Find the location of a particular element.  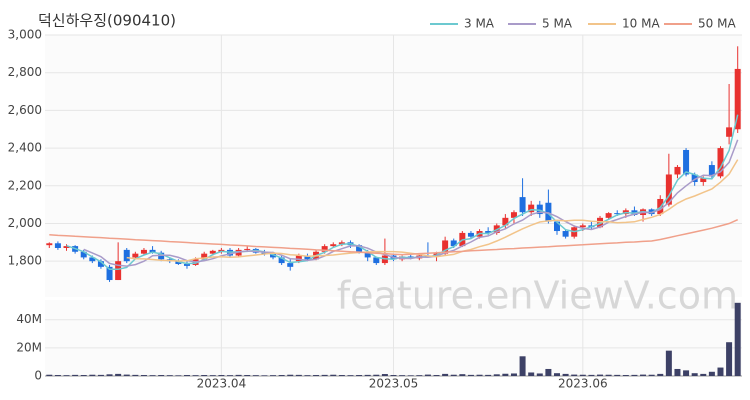

y-tick-label: 2,800 is located at coordinates (25, 72).